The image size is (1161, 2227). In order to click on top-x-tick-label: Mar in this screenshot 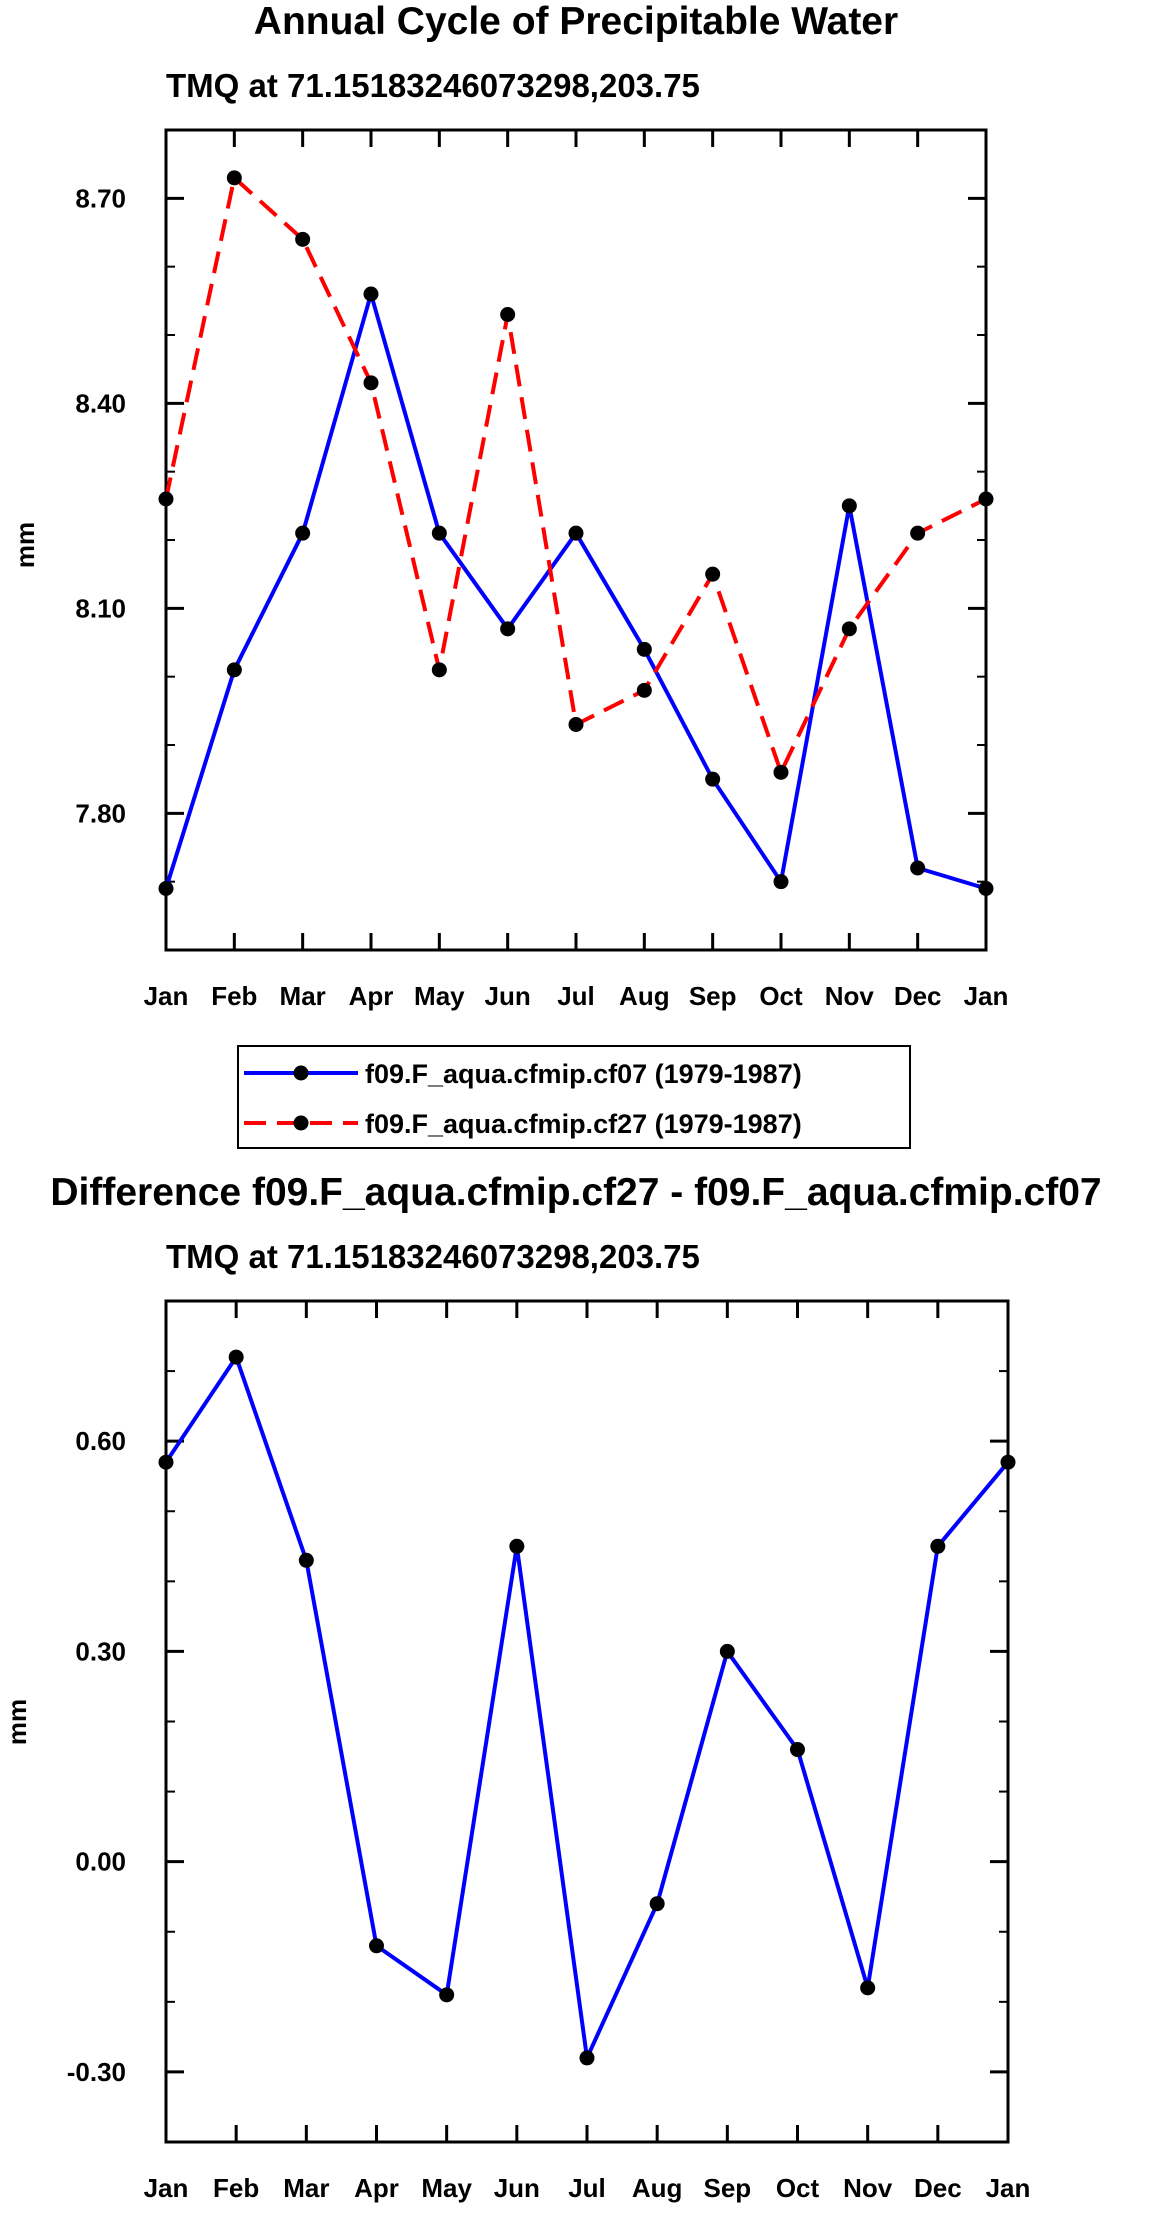, I will do `click(303, 996)`.